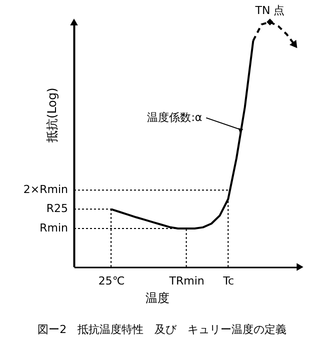 The width and height of the screenshot is (327, 348). What do you see at coordinates (57, 209) in the screenshot?
I see `ref-line-label: R25` at bounding box center [57, 209].